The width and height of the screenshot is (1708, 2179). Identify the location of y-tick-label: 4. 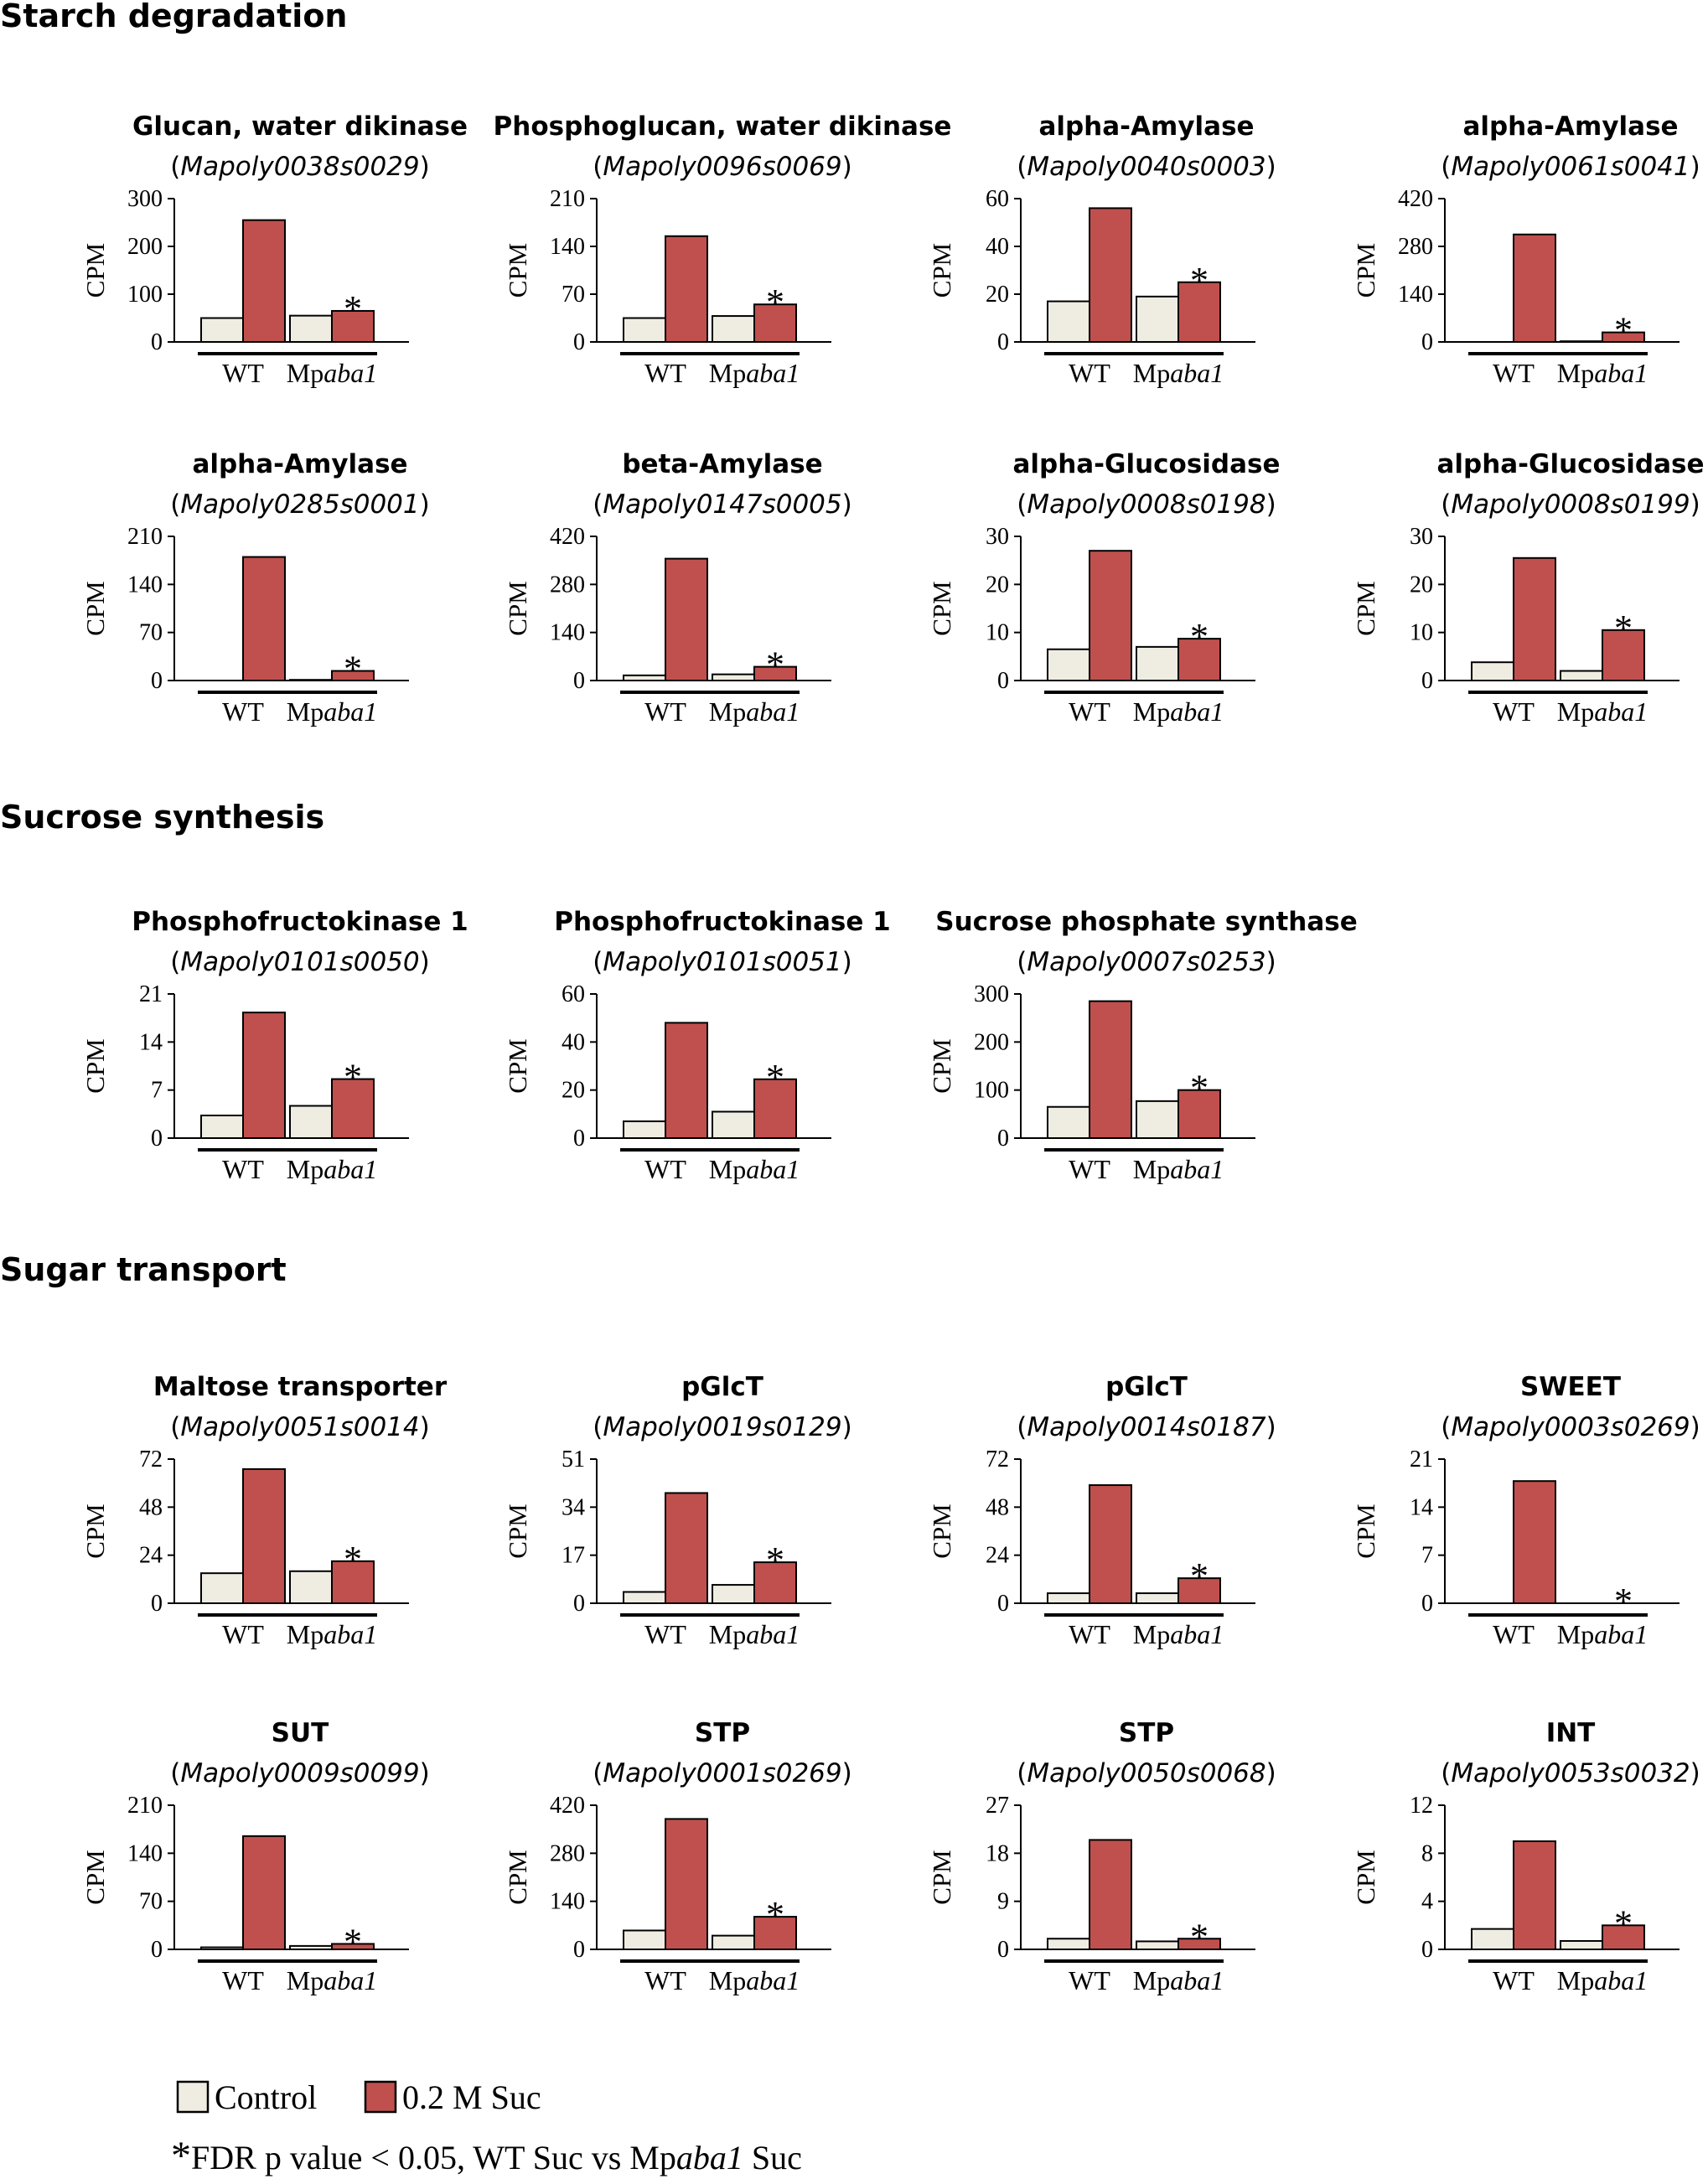
(1427, 1902).